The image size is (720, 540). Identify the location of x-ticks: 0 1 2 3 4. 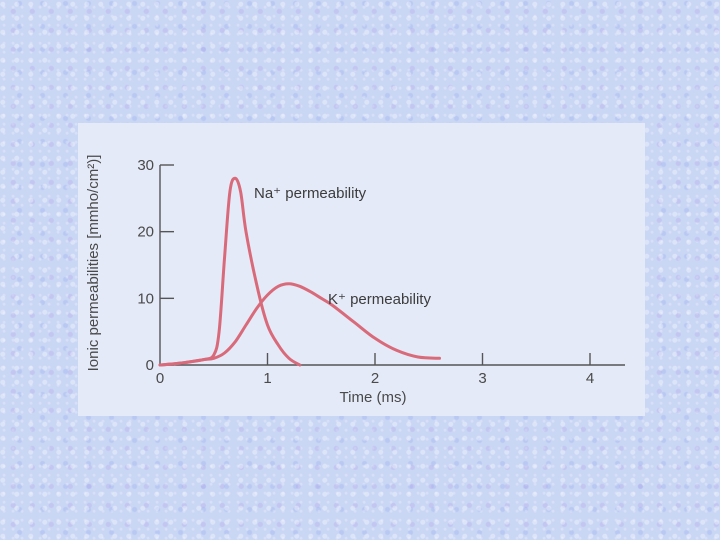
(375, 370).